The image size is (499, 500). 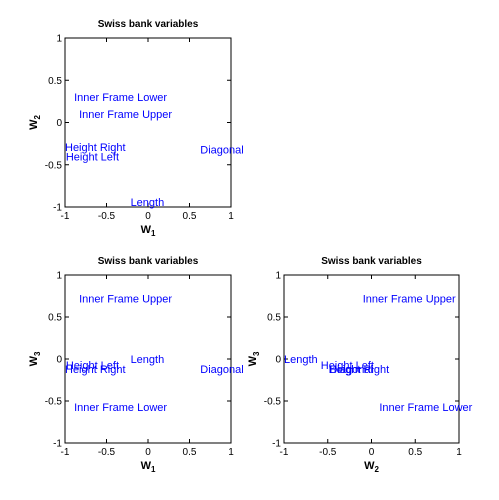 I want to click on x-axis-label-sub: 2, so click(x=376, y=469).